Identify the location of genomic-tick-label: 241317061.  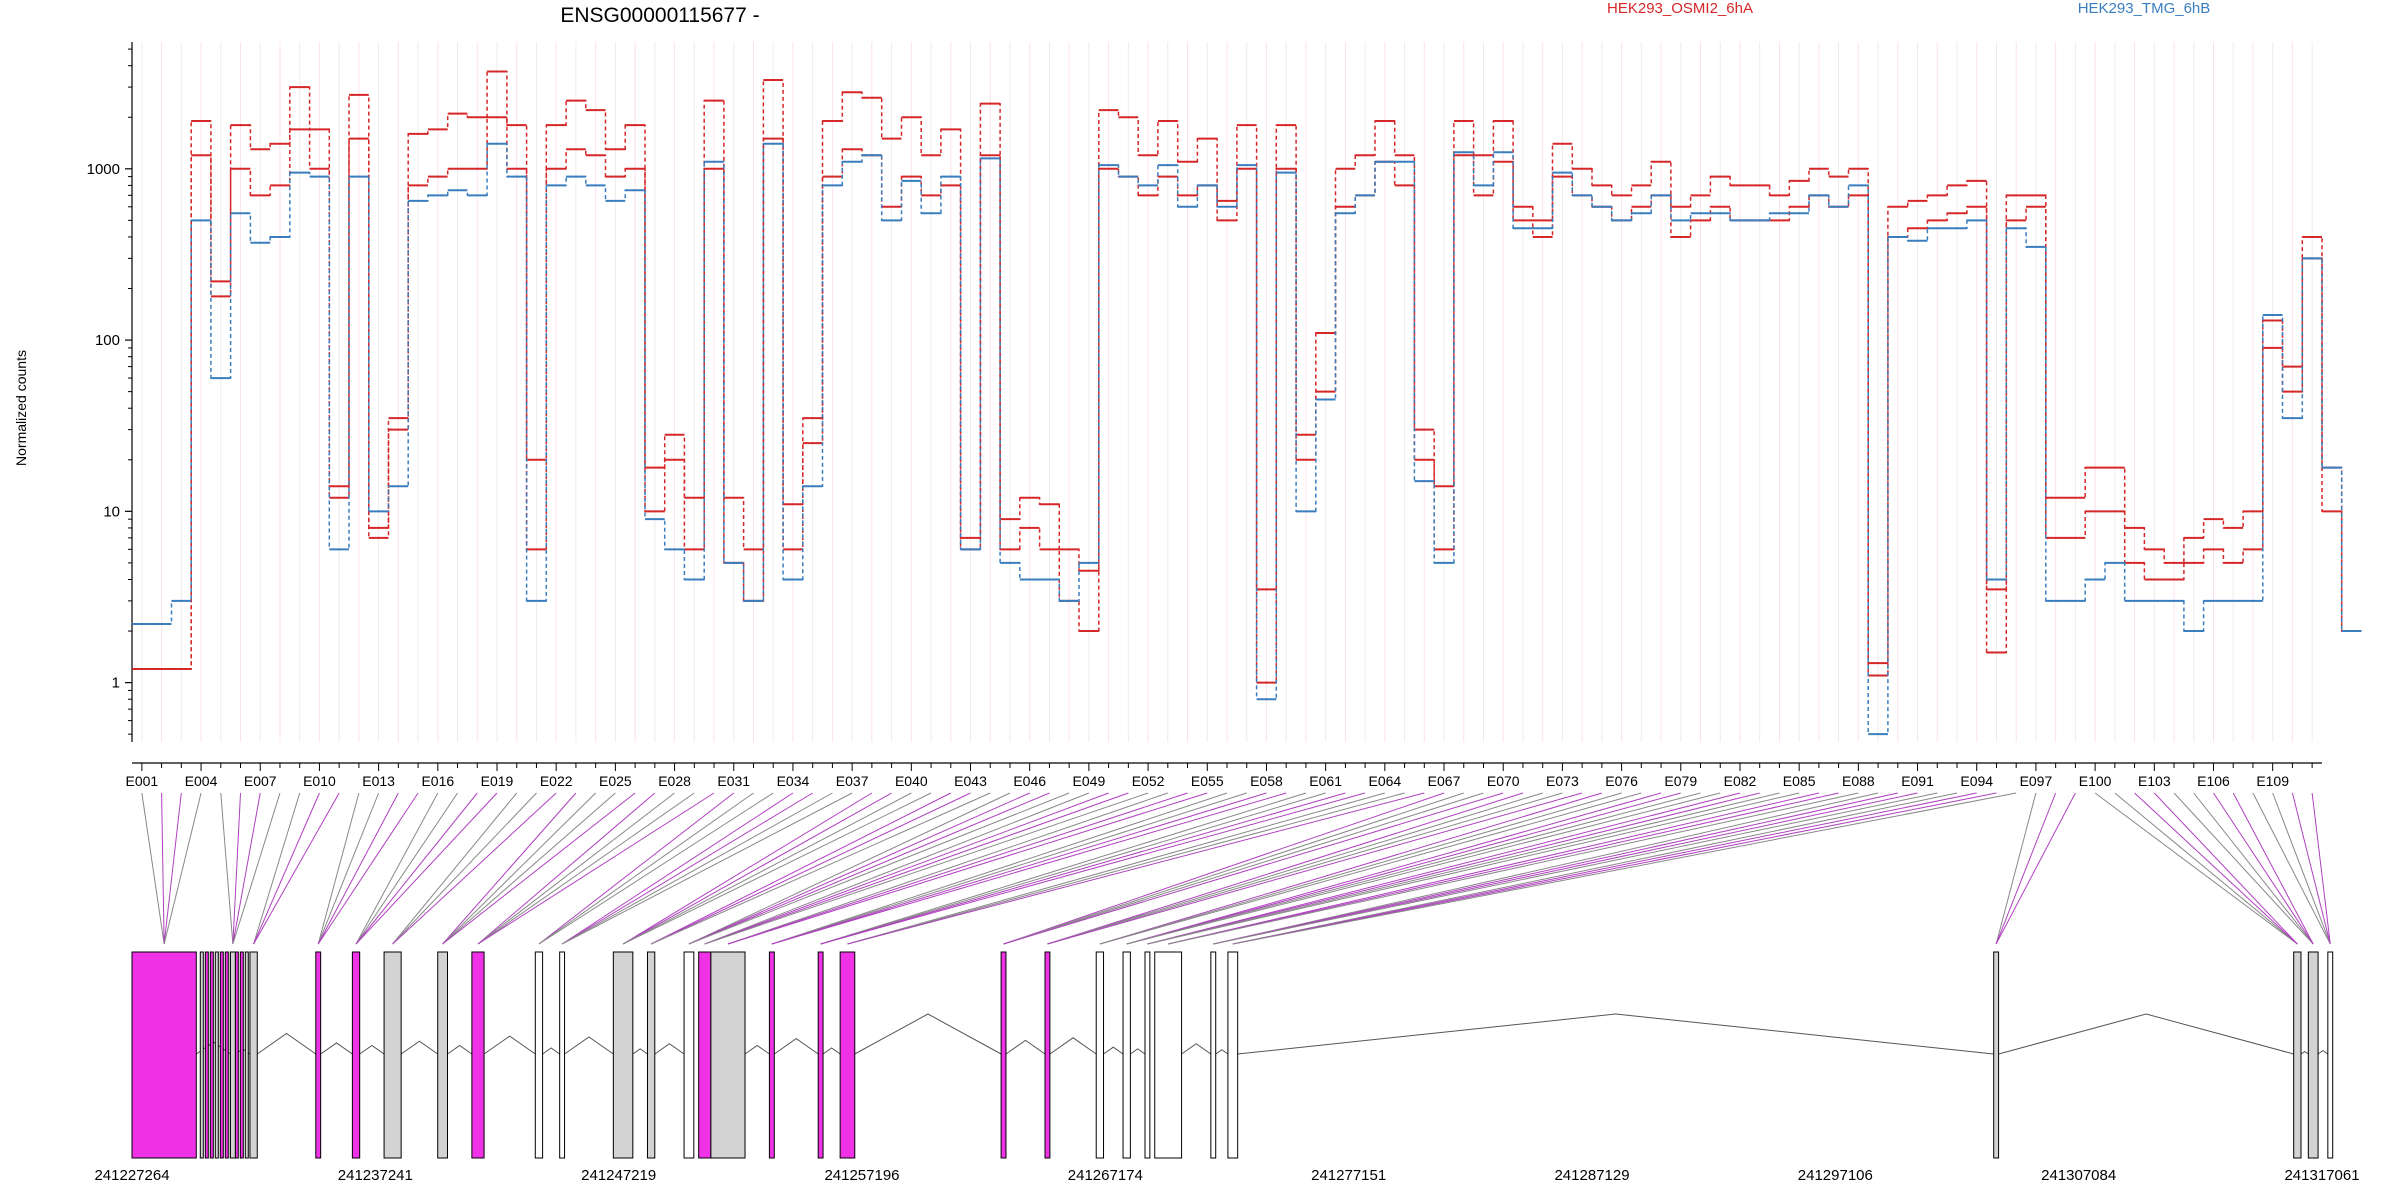
(2321, 1175).